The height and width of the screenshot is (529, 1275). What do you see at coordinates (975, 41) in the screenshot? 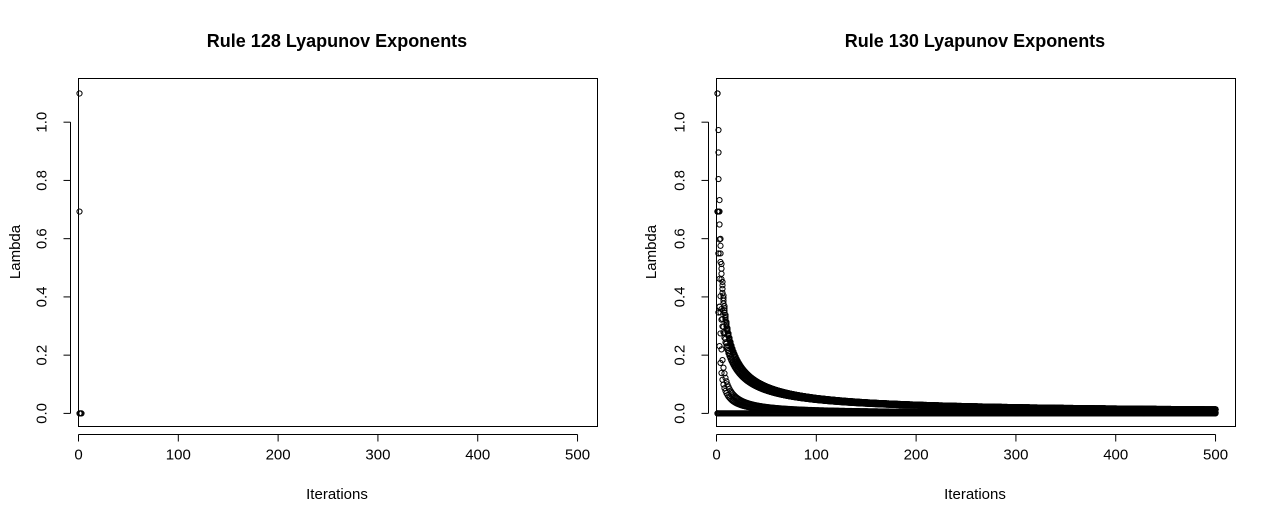
I see `chart-title: Rule 130 Lyapunov Exponents` at bounding box center [975, 41].